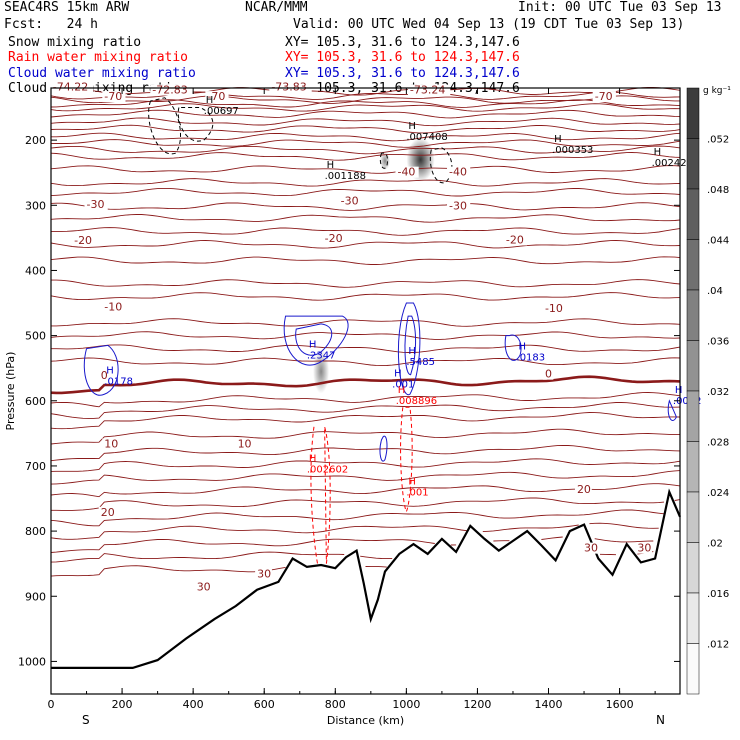 The image size is (740, 740). What do you see at coordinates (365, 244) in the screenshot?
I see `temperature-contour--10` at bounding box center [365, 244].